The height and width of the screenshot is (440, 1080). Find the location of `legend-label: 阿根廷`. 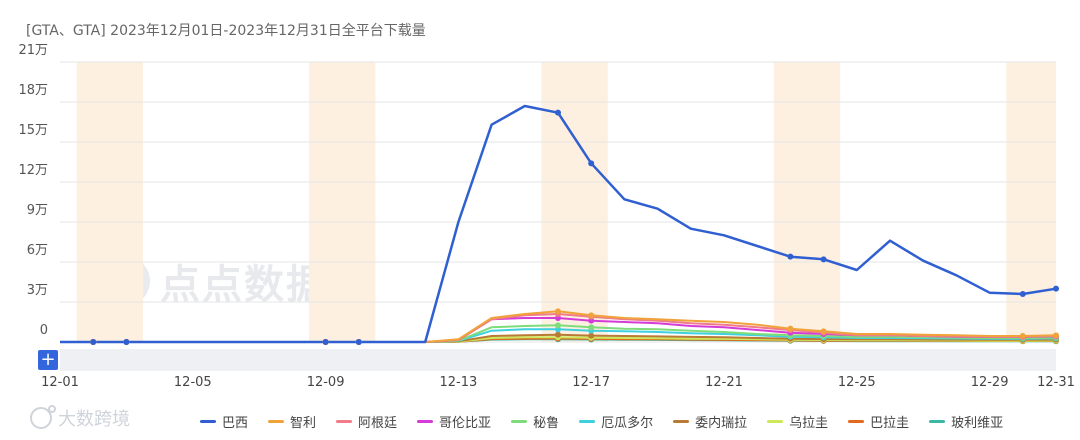

legend-label: 阿根廷 is located at coordinates (378, 423).